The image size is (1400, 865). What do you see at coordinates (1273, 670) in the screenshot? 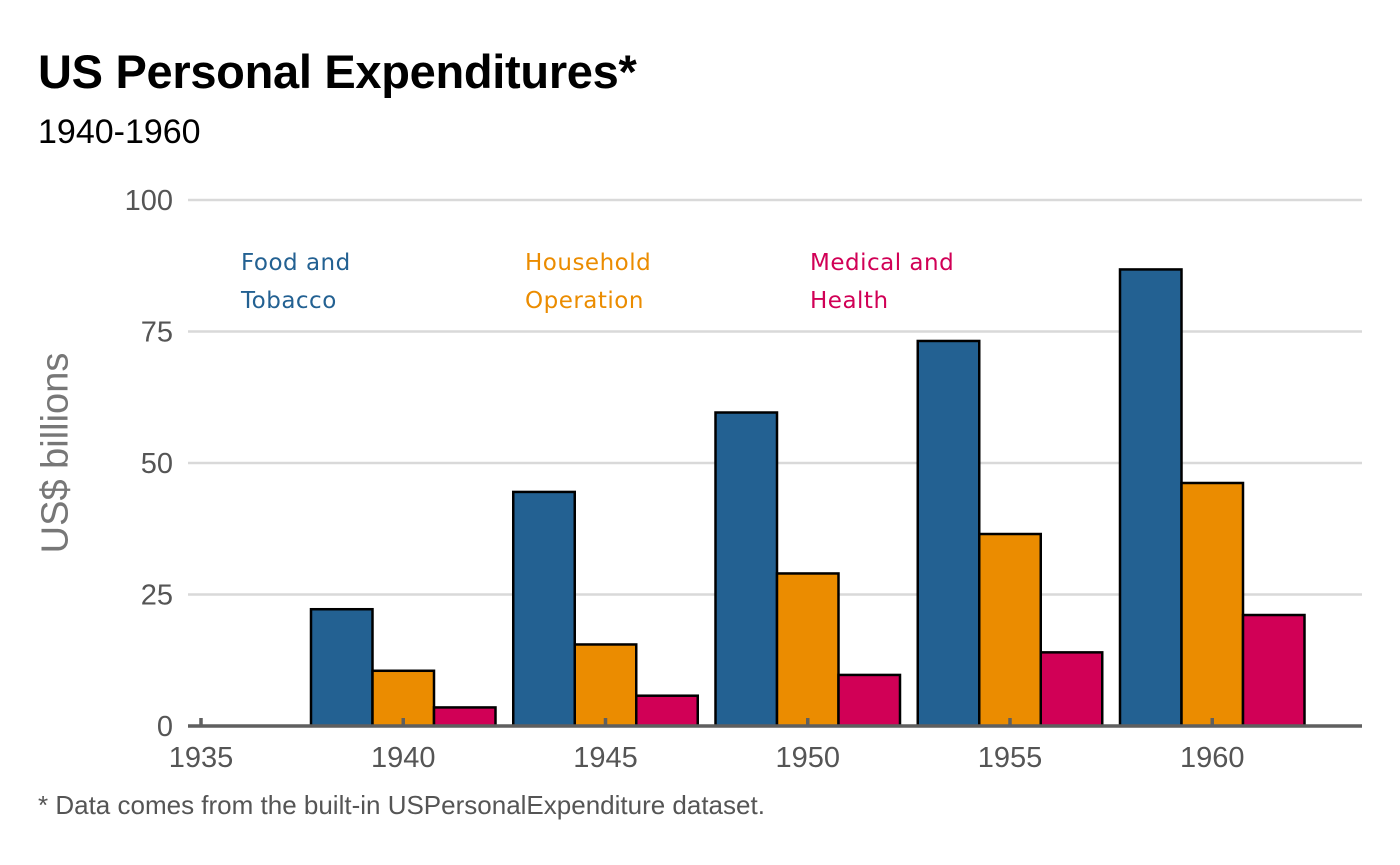
I see `bar-medical-and-health-1960` at bounding box center [1273, 670].